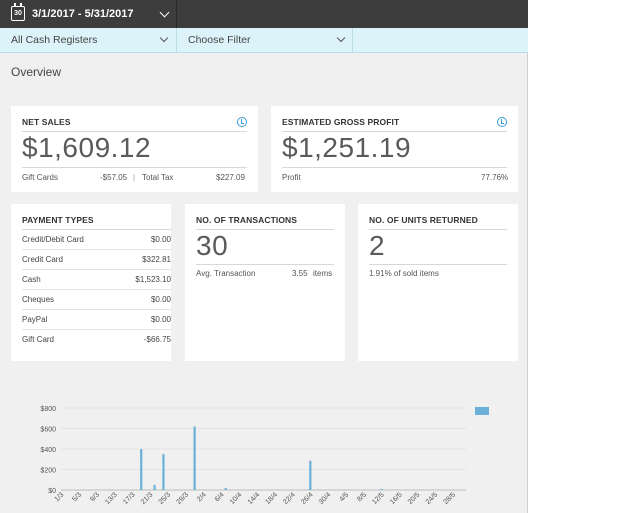 This screenshot has height=513, width=619. I want to click on chart-x-tick-label: 21/3, so click(147, 498).